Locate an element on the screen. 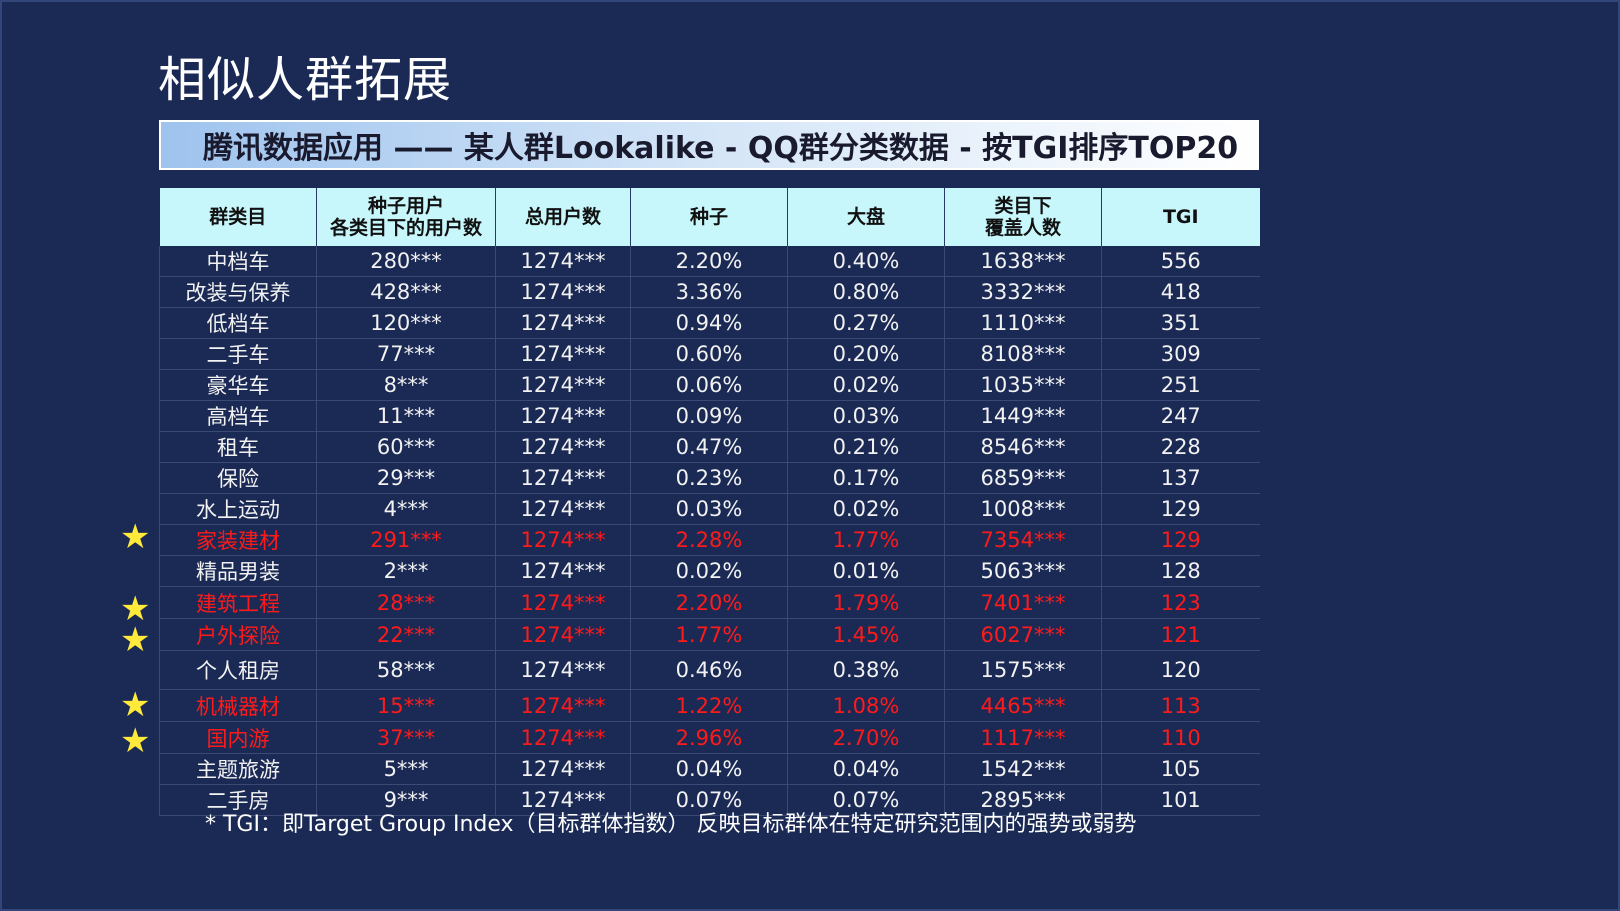  cell-coverage: 7354*** is located at coordinates (1023, 540).